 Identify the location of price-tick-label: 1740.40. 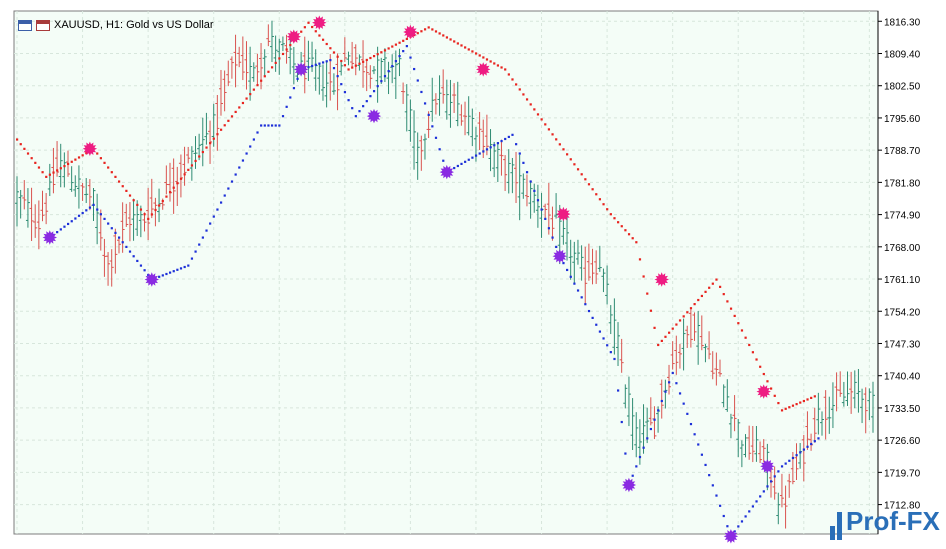
(902, 377).